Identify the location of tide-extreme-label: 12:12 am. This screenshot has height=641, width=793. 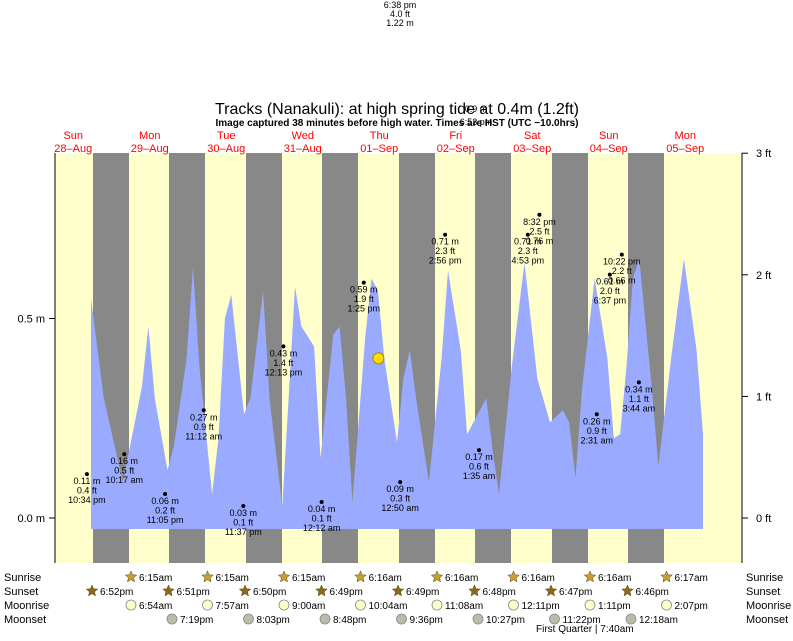
(322, 528).